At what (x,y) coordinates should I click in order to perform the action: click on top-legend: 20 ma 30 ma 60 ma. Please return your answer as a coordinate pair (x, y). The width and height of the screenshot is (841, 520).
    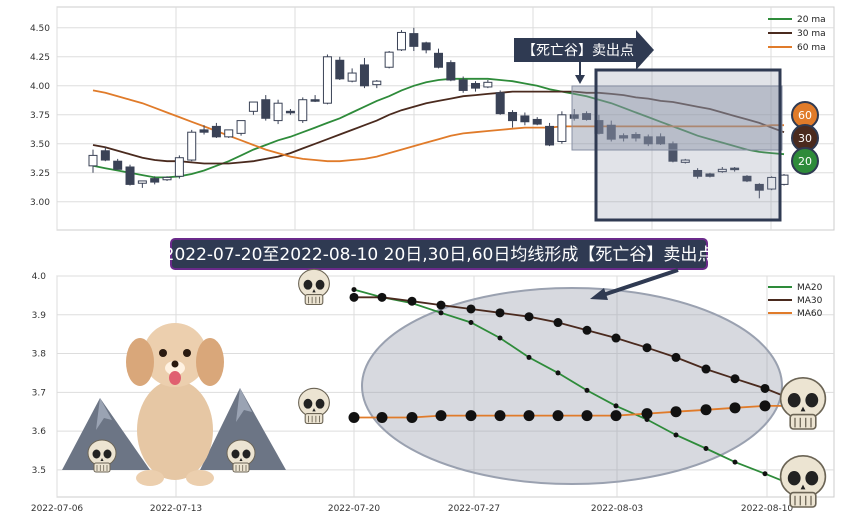
    Looking at the image, I should click on (797, 34).